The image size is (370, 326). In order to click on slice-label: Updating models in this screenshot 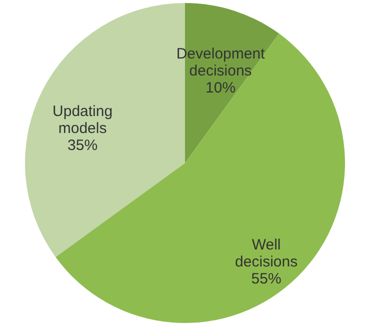, I will do `click(82, 119)`.